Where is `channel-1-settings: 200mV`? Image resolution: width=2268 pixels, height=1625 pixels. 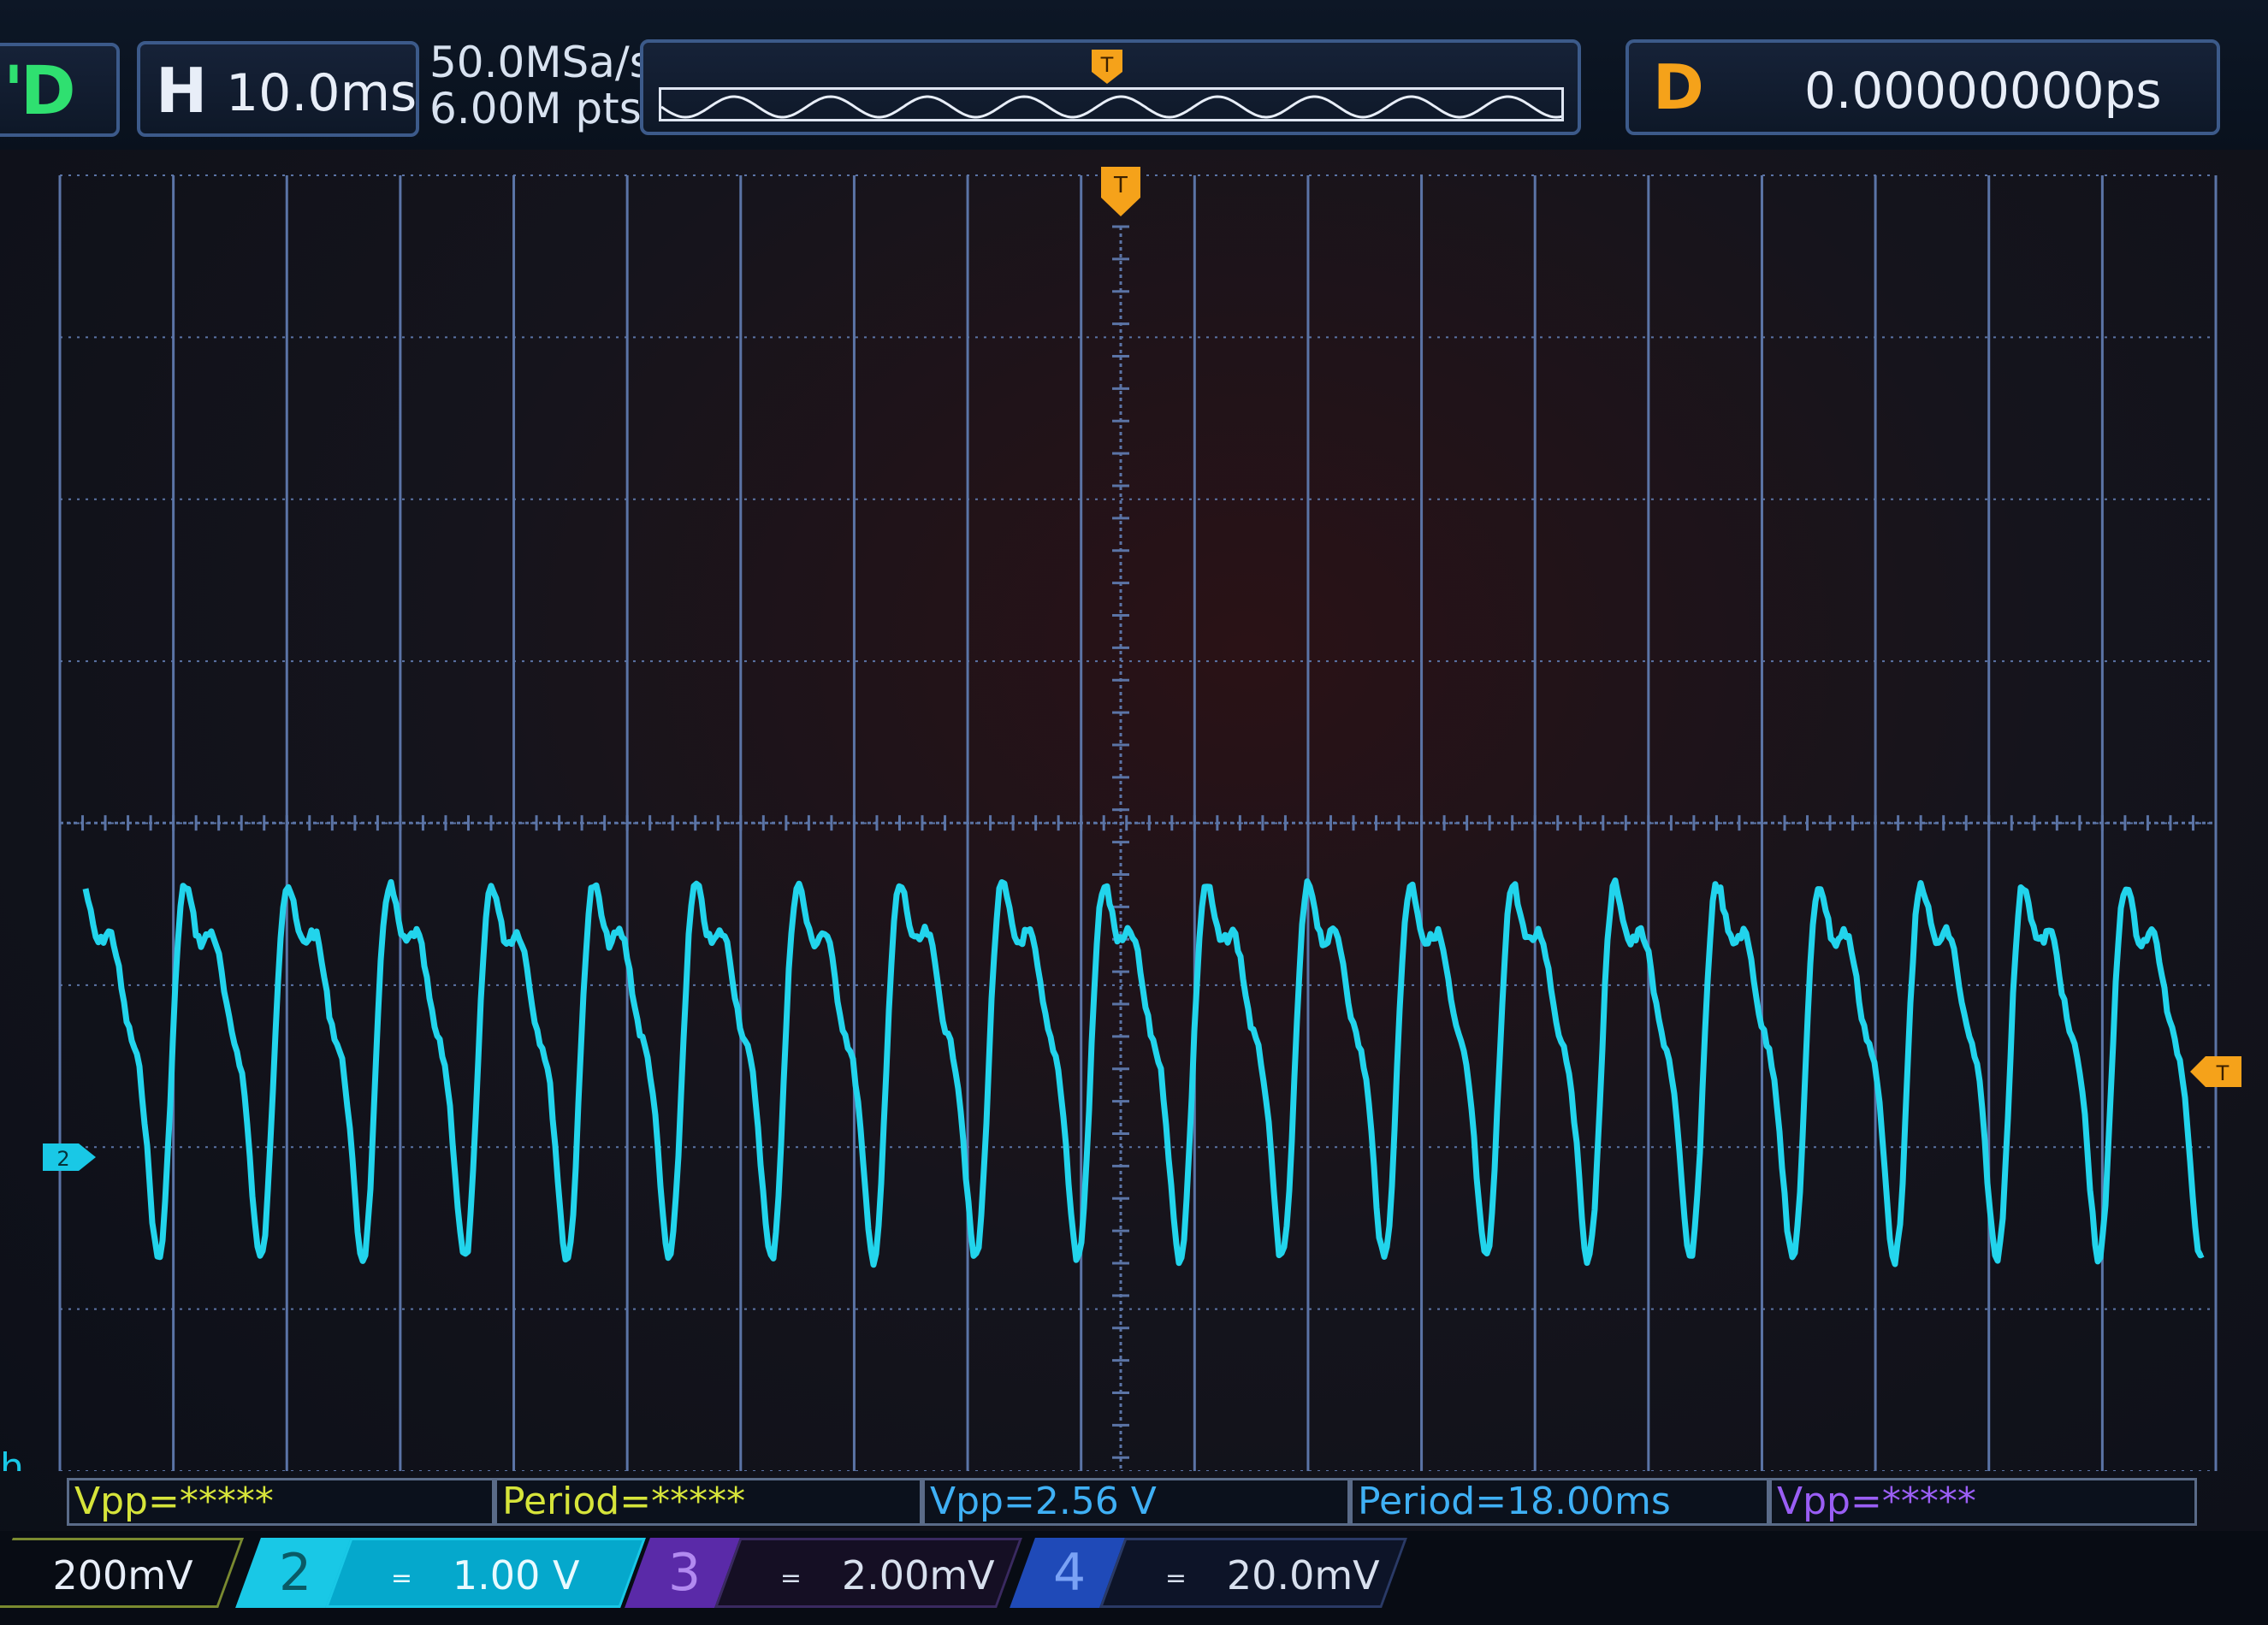 channel-1-settings: 200mV is located at coordinates (122, 1573).